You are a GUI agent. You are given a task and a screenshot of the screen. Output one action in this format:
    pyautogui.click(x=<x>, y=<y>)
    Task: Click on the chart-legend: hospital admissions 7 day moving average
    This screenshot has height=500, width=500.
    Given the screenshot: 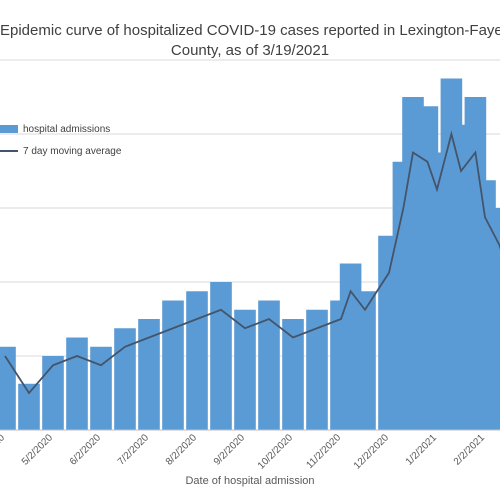 What is the action you would take?
    pyautogui.click(x=60, y=140)
    